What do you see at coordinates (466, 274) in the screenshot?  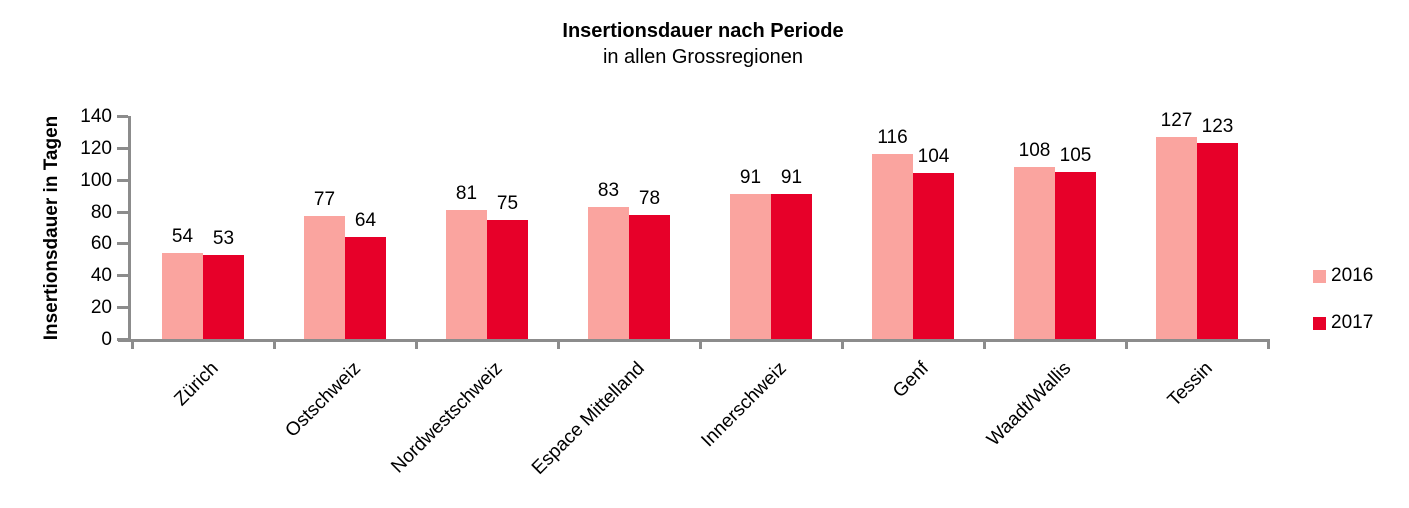 I see `bar-2016-nordwestschweiz` at bounding box center [466, 274].